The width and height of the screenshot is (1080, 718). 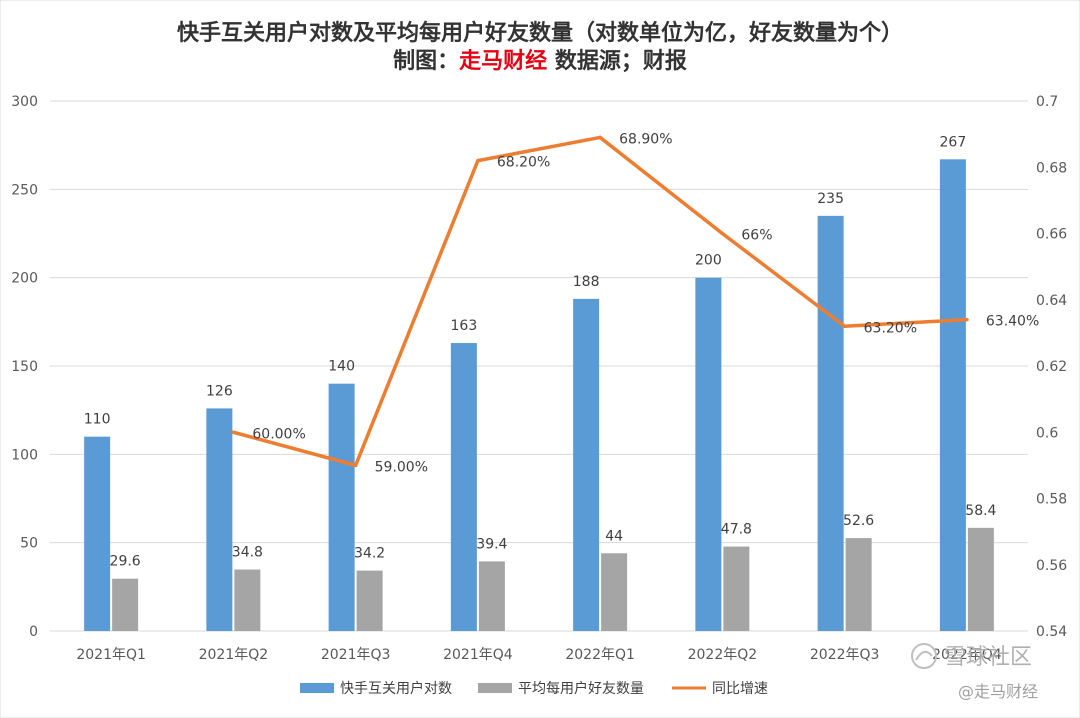 What do you see at coordinates (523, 163) in the screenshot?
I see `growth-label: 68.20%` at bounding box center [523, 163].